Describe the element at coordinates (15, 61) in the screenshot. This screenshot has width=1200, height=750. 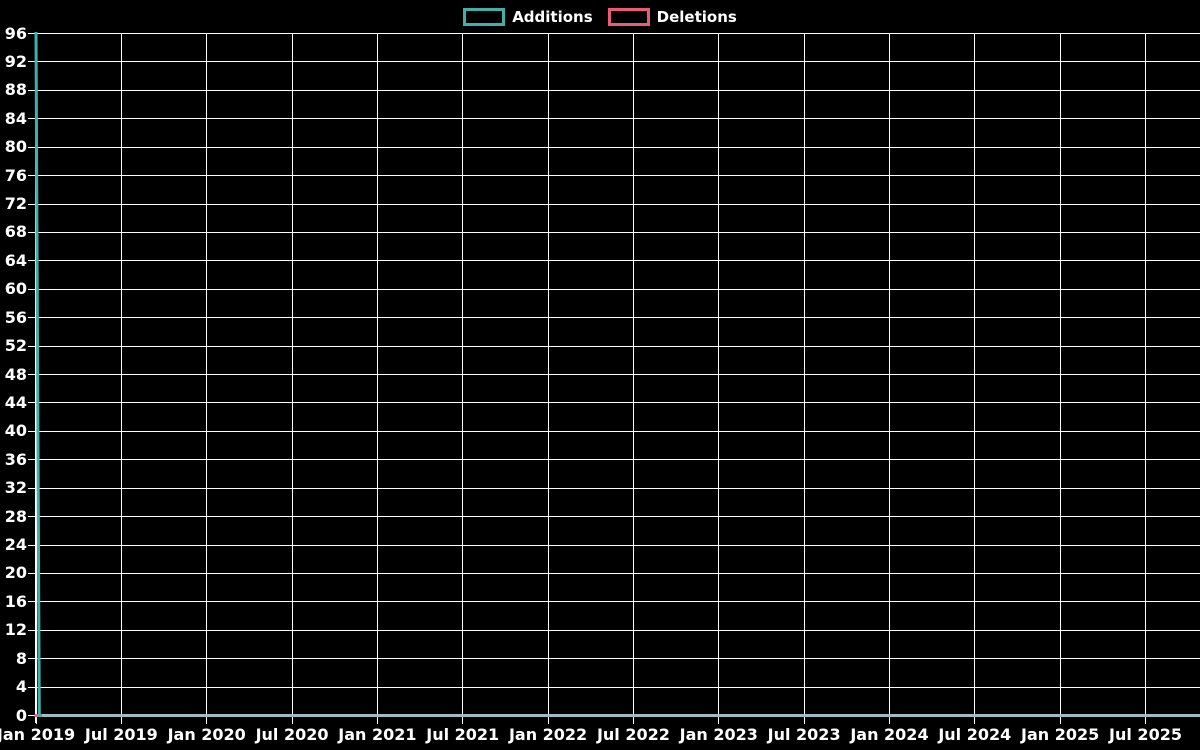
I see `y-tick-label: 92` at that location.